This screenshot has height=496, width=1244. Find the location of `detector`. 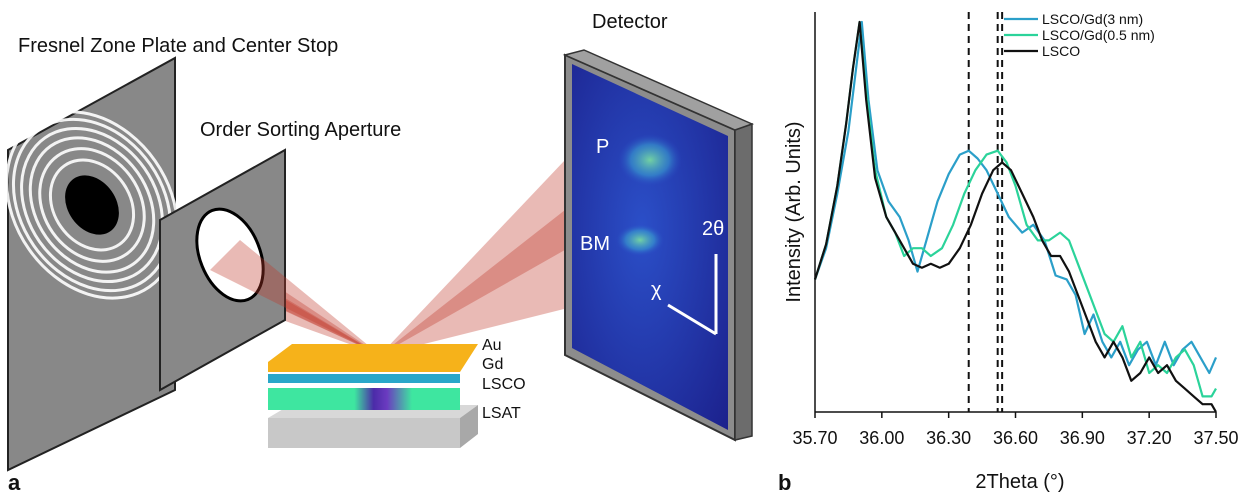

detector is located at coordinates (658, 245).